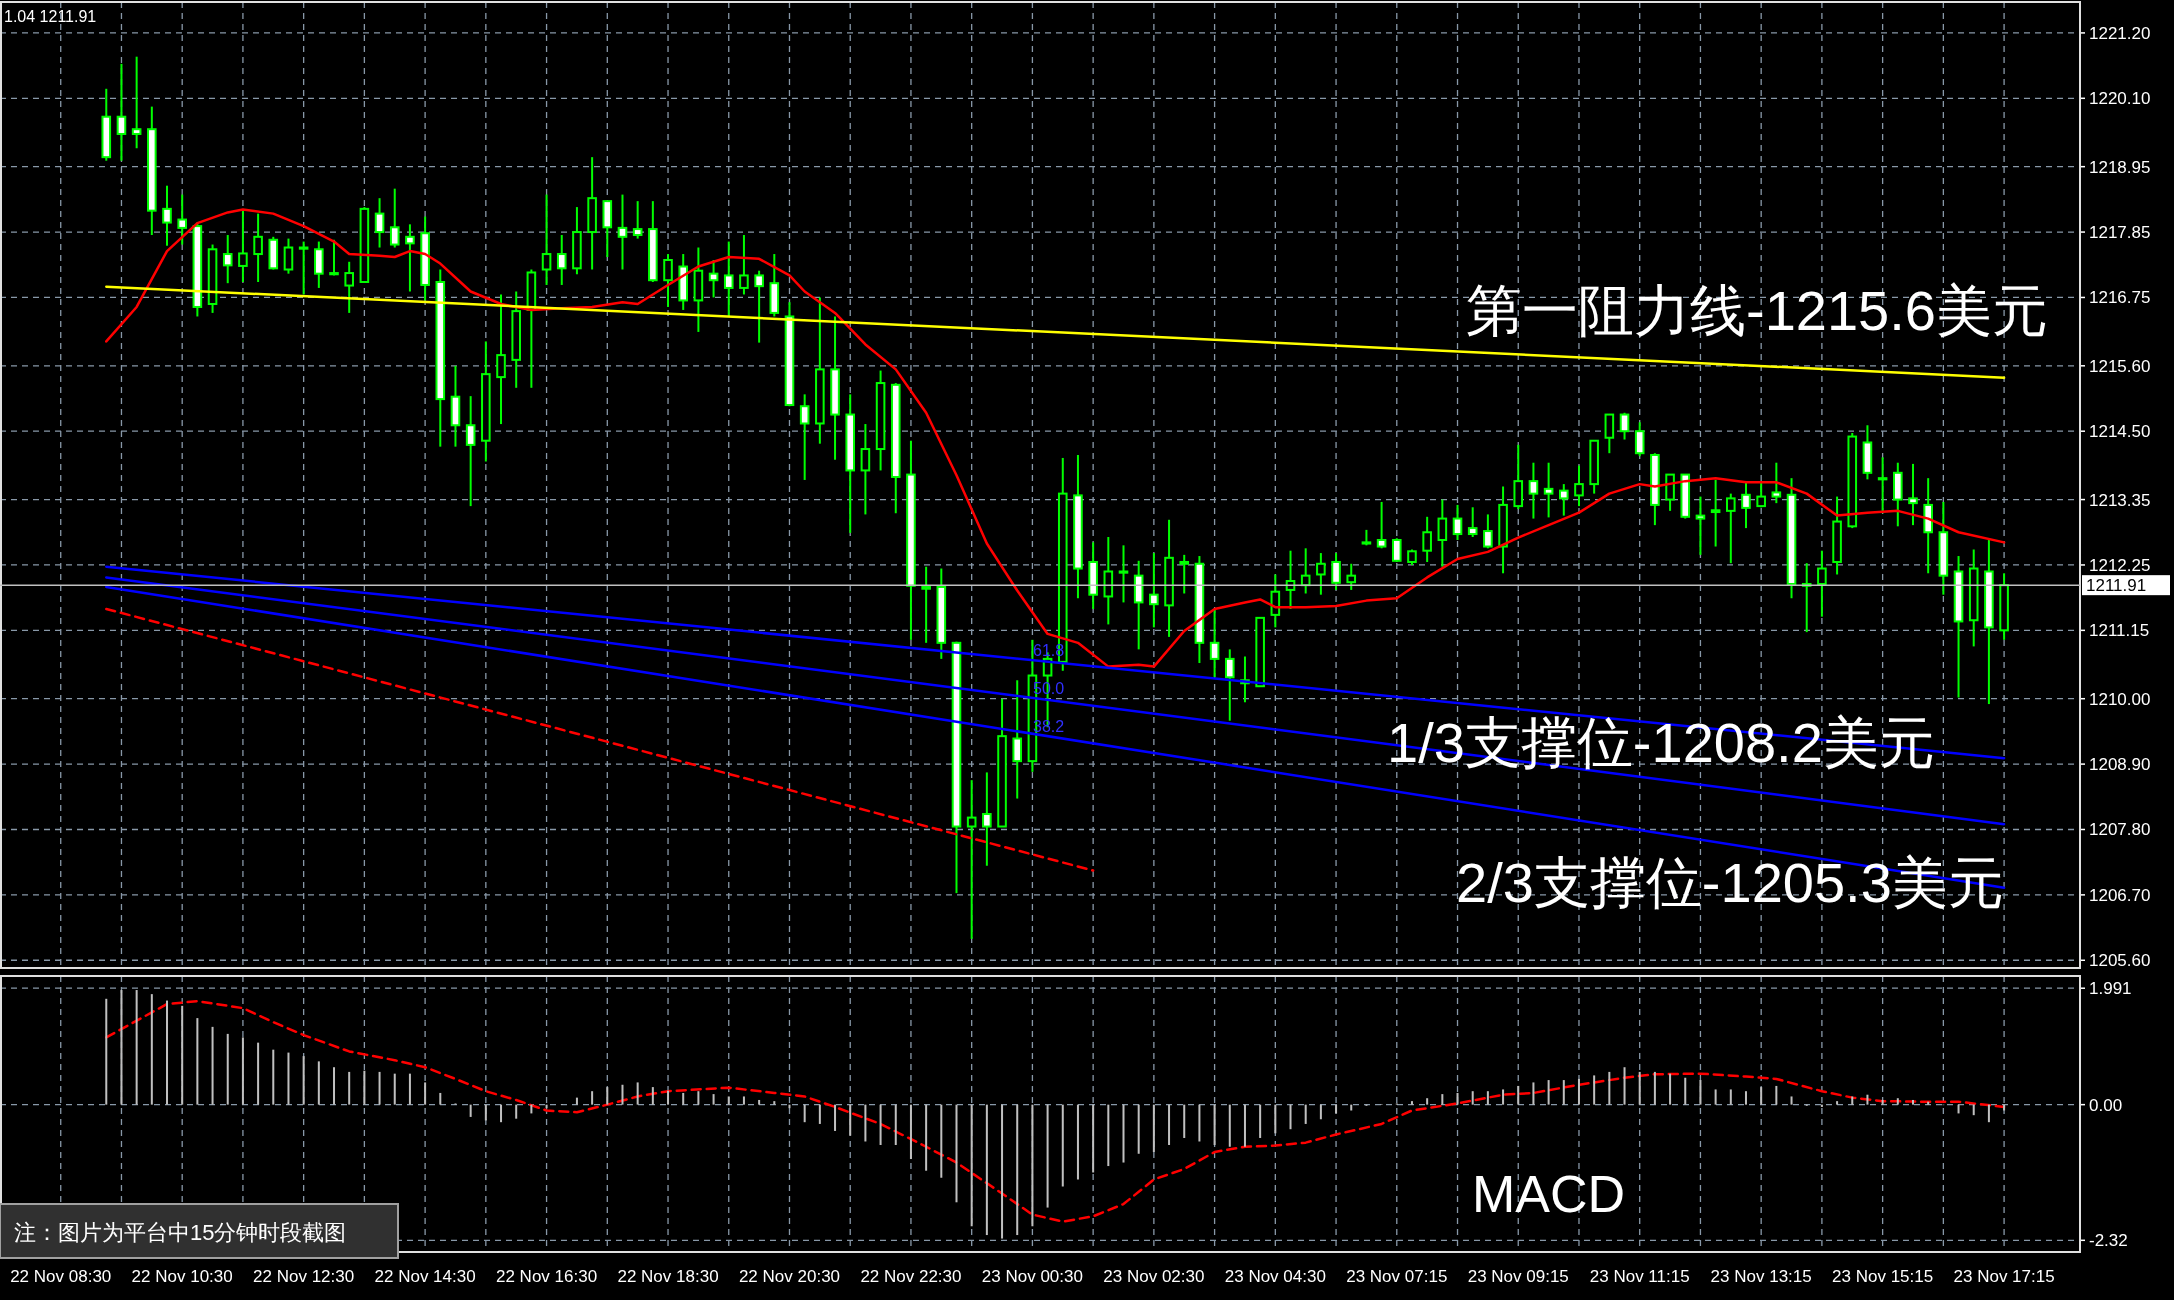 Image resolution: width=2174 pixels, height=1300 pixels. What do you see at coordinates (1518, 1276) in the screenshot?
I see `x-tick-label: 23 Nov 09:15` at bounding box center [1518, 1276].